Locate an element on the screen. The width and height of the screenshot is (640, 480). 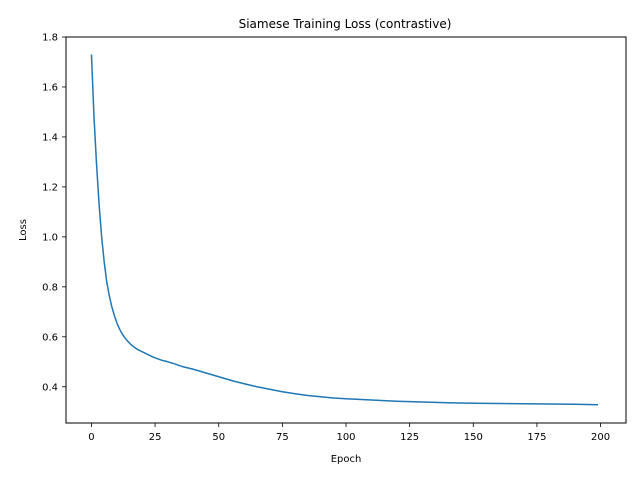
y-tick-label: 0.4 is located at coordinates (50, 387).